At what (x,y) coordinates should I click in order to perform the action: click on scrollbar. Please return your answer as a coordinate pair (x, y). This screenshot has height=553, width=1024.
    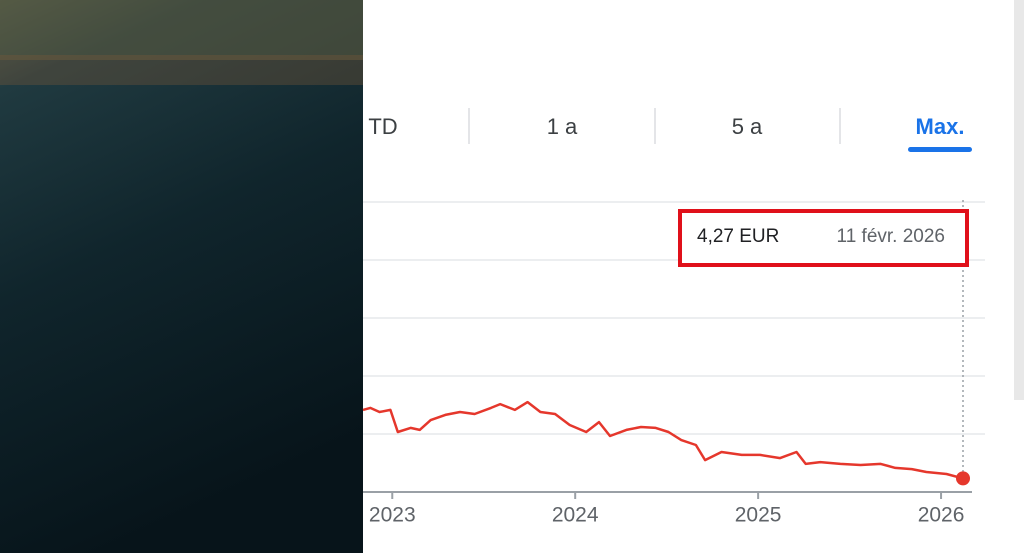
    Looking at the image, I should click on (1019, 200).